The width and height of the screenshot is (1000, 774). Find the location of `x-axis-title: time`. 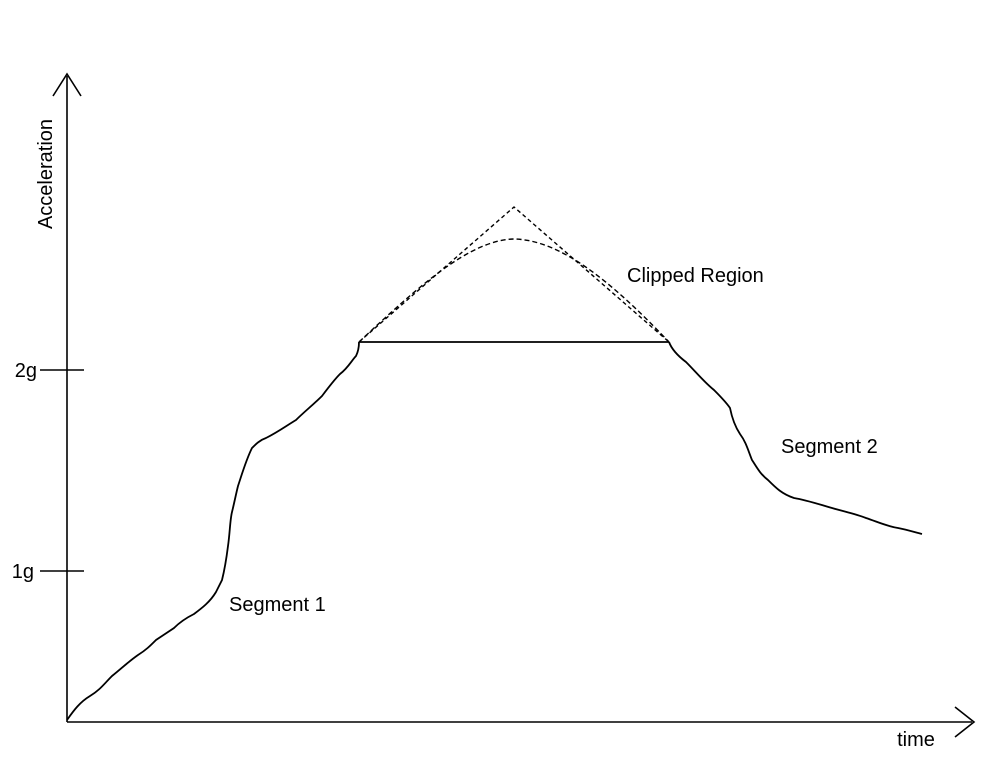

x-axis-title: time is located at coordinates (916, 740).